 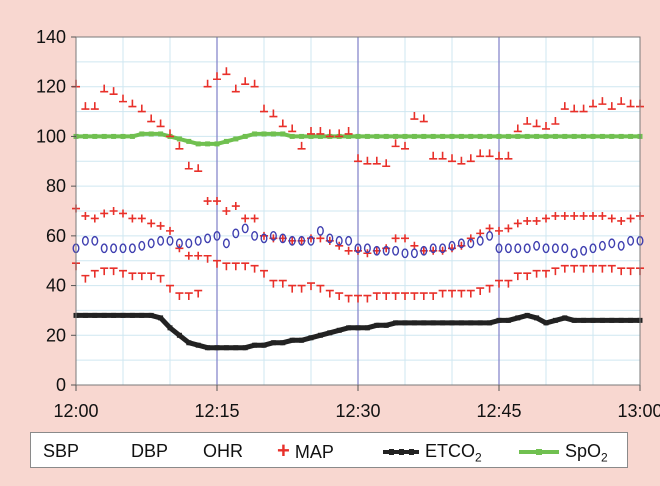 I want to click on legend-item-map: + MAP, so click(x=305, y=451).